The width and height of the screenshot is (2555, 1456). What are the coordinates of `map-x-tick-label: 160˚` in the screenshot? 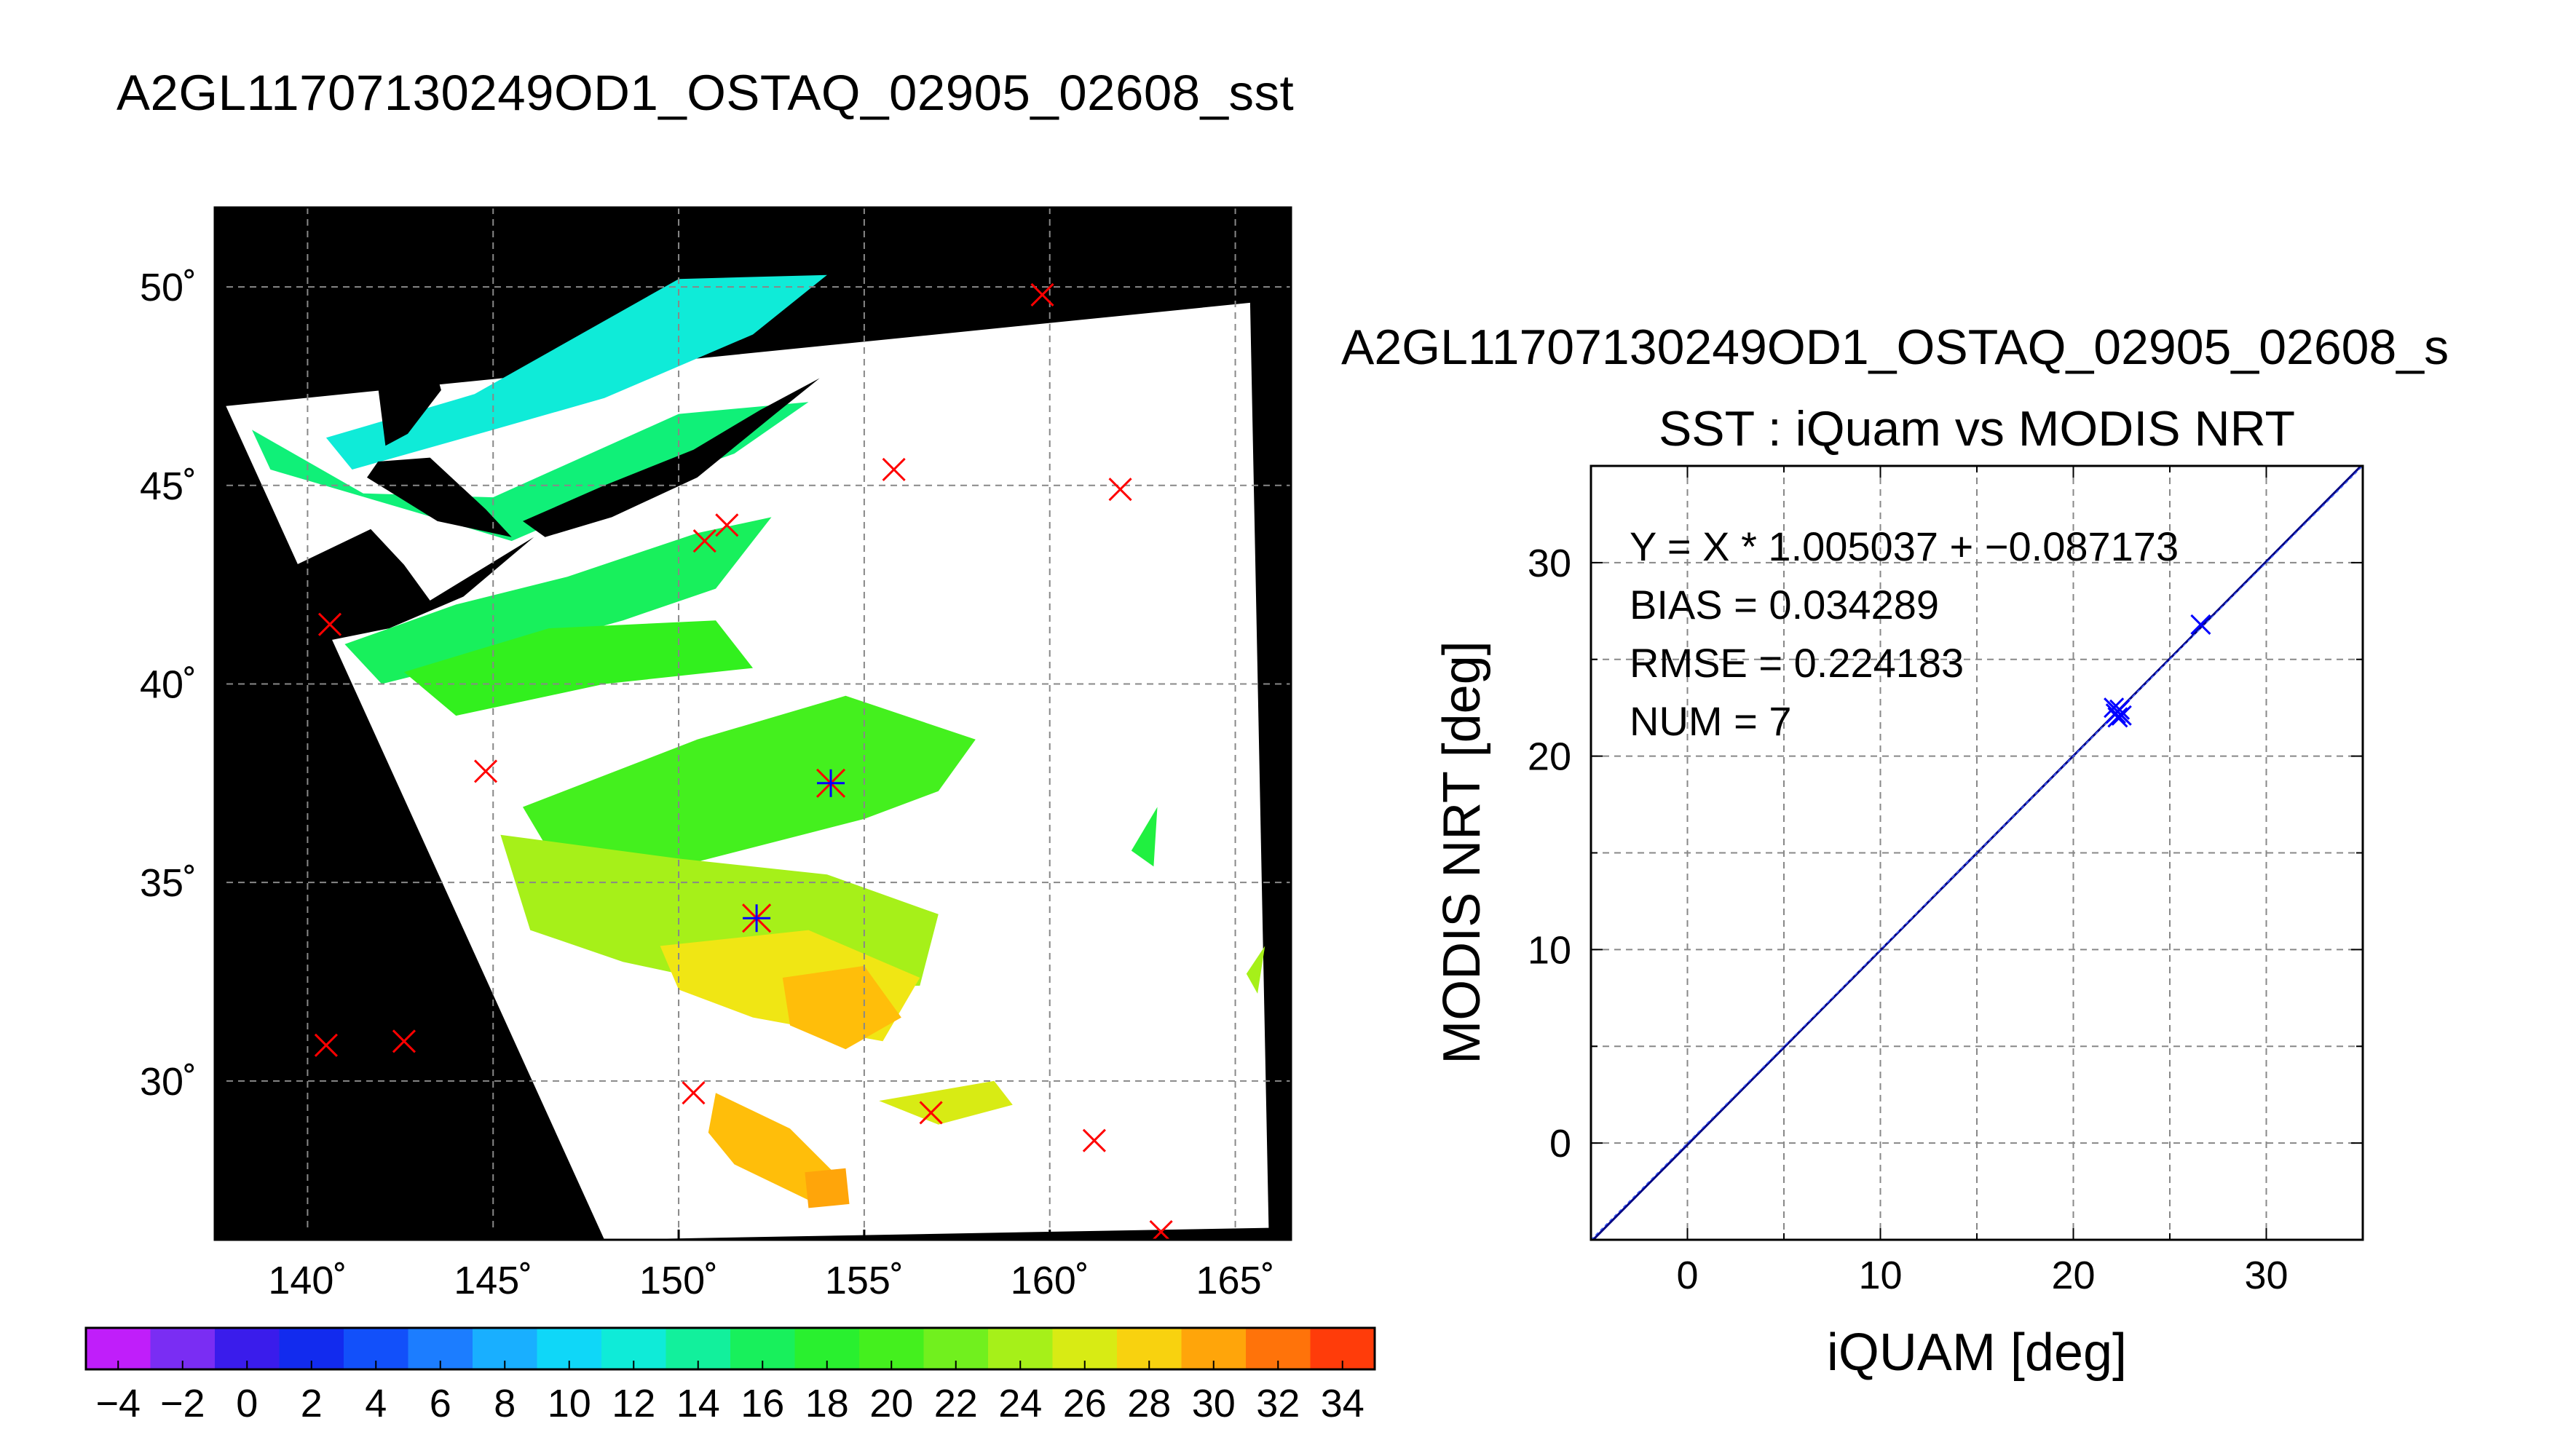 It's located at (1050, 1280).